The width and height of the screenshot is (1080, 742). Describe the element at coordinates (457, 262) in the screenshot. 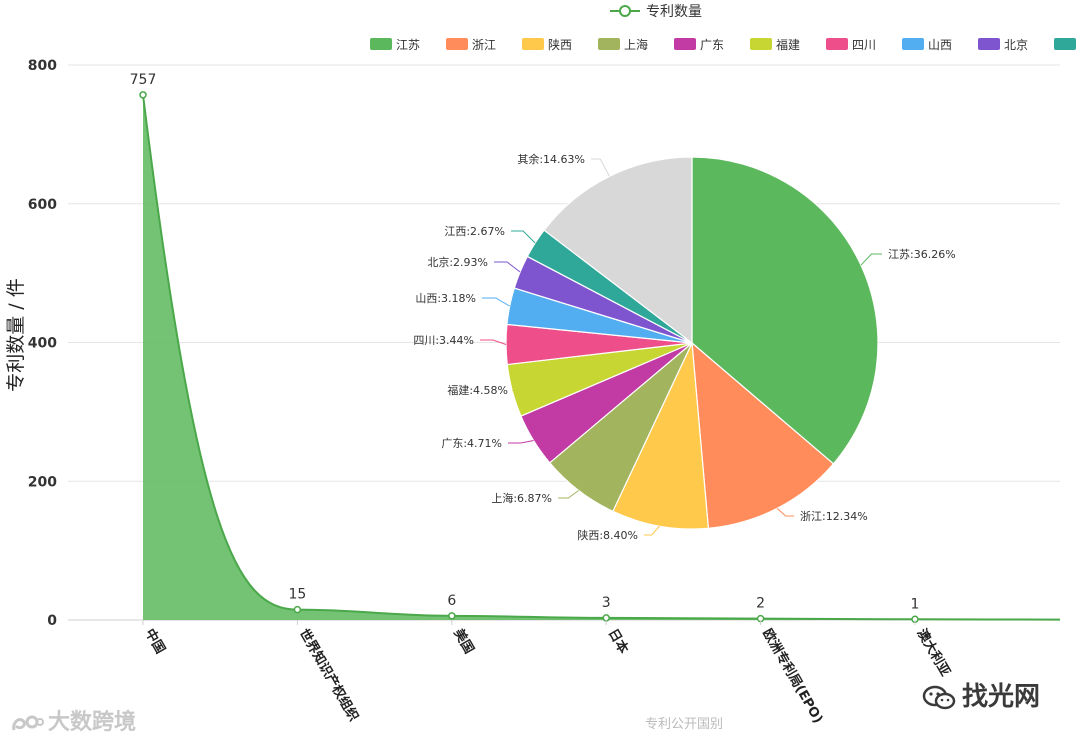

I see `pie-label: 北京:2.93%` at that location.